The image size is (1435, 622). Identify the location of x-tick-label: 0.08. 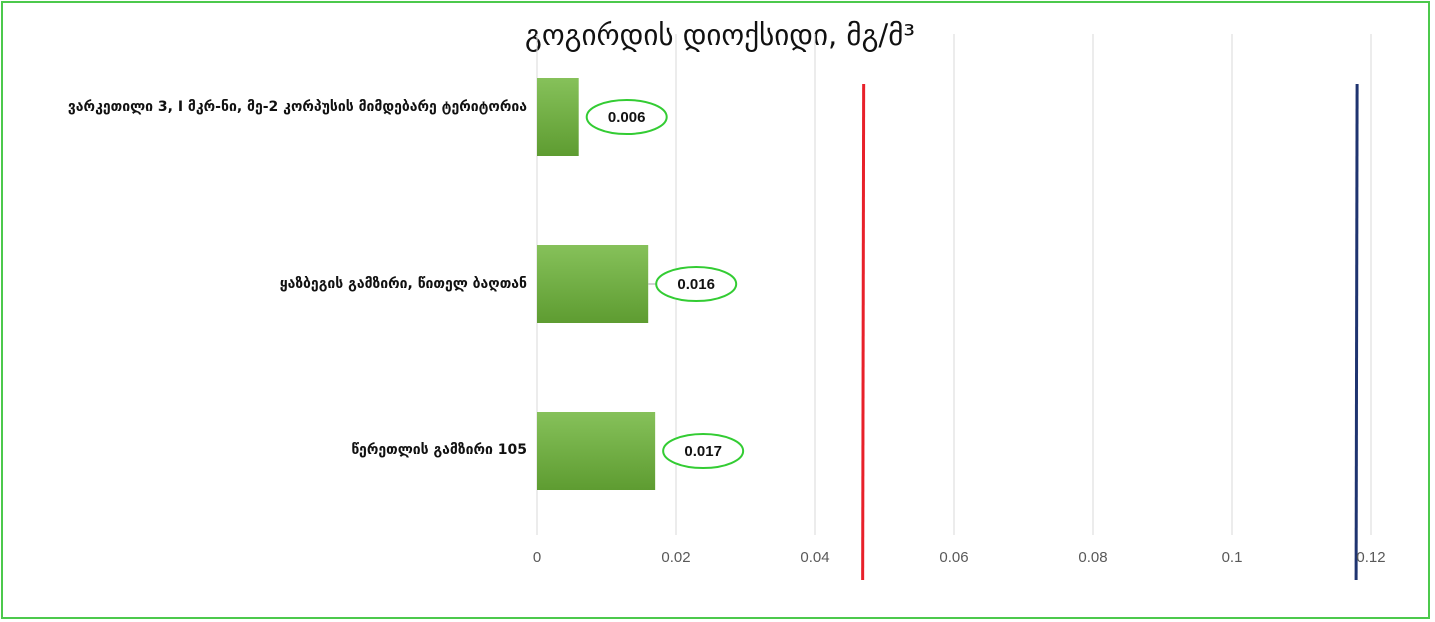
(1092, 557).